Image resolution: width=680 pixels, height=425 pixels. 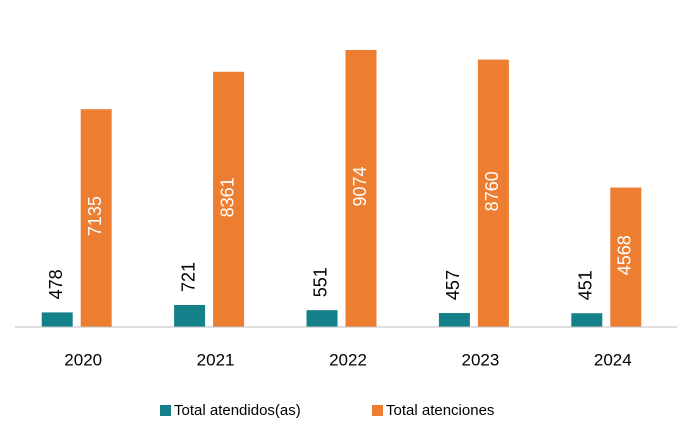 I want to click on data-label: 457, so click(x=453, y=285).